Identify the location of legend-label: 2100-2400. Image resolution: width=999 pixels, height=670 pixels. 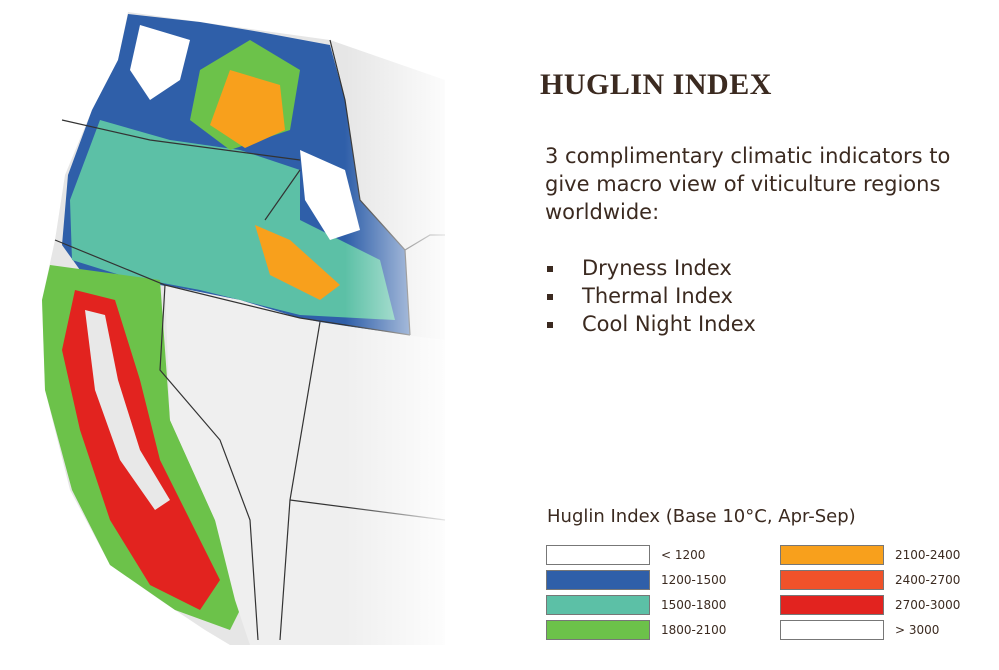
(928, 555).